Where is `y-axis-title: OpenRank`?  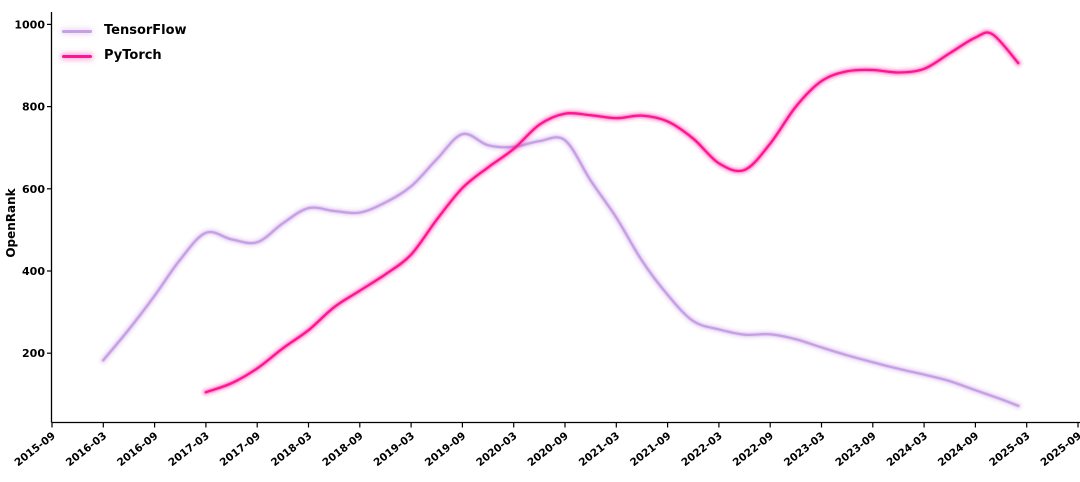 y-axis-title: OpenRank is located at coordinates (11, 223).